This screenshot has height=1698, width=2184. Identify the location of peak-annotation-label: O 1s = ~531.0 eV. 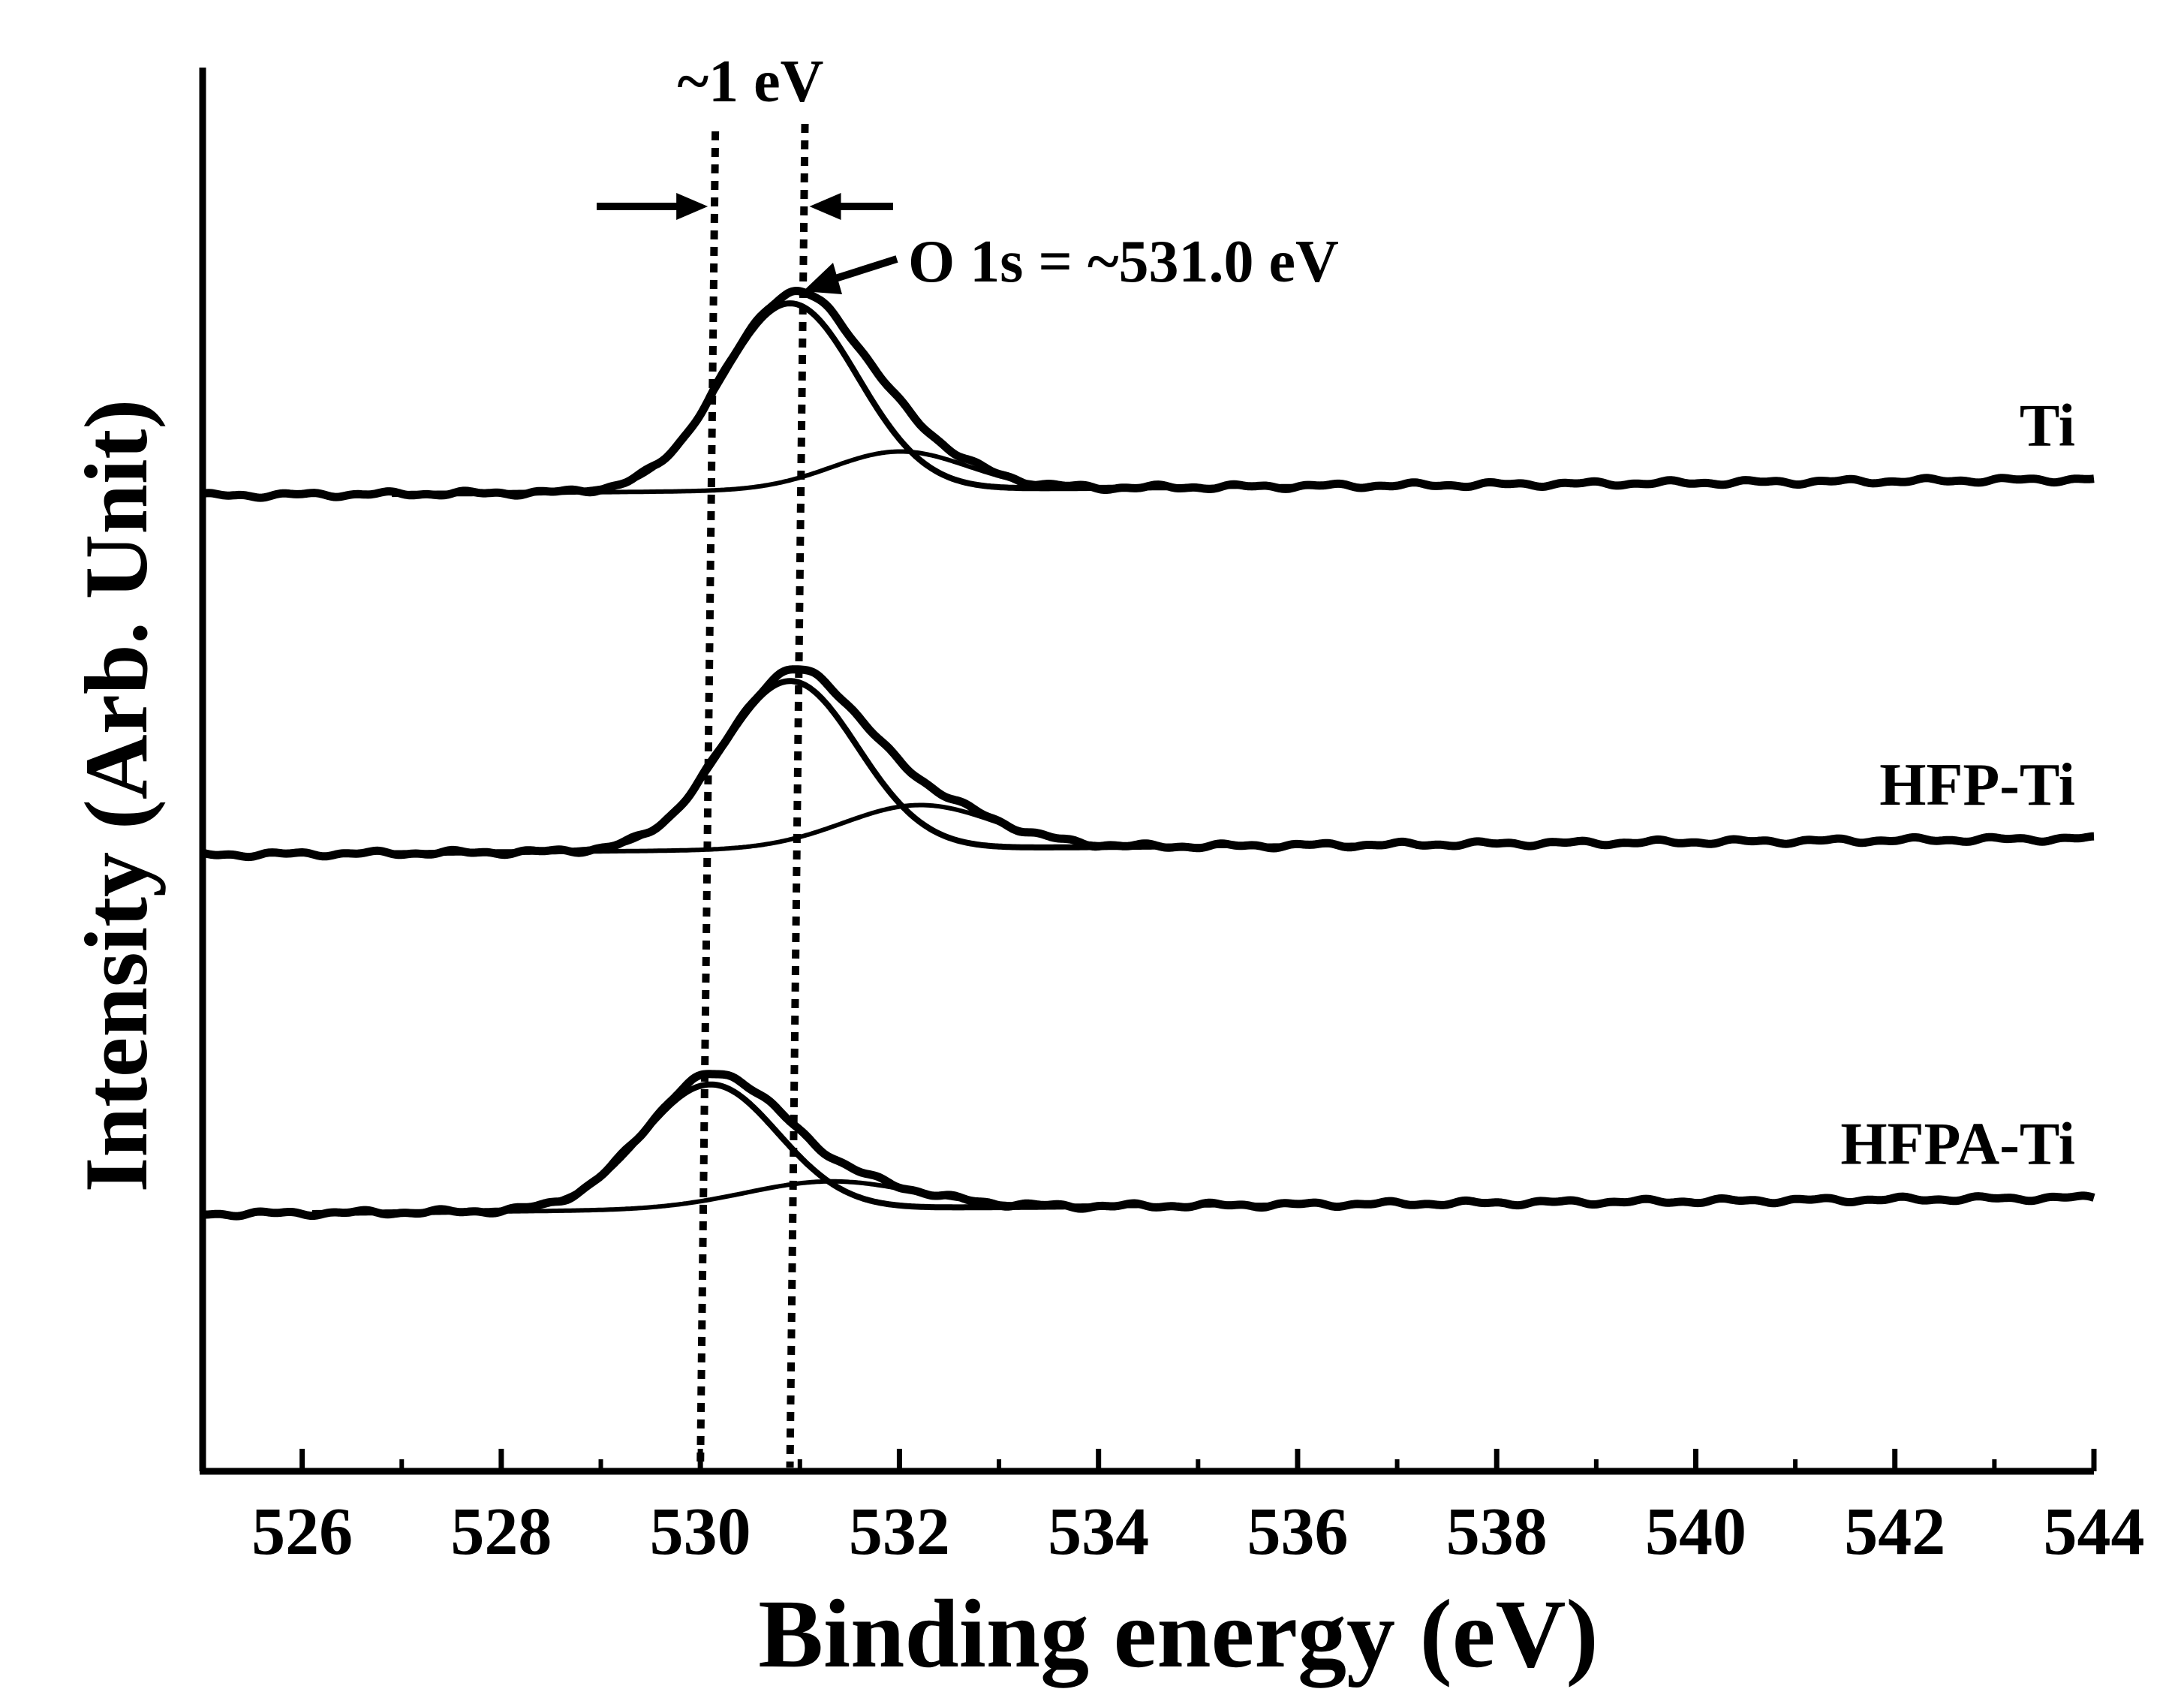
(1123, 262).